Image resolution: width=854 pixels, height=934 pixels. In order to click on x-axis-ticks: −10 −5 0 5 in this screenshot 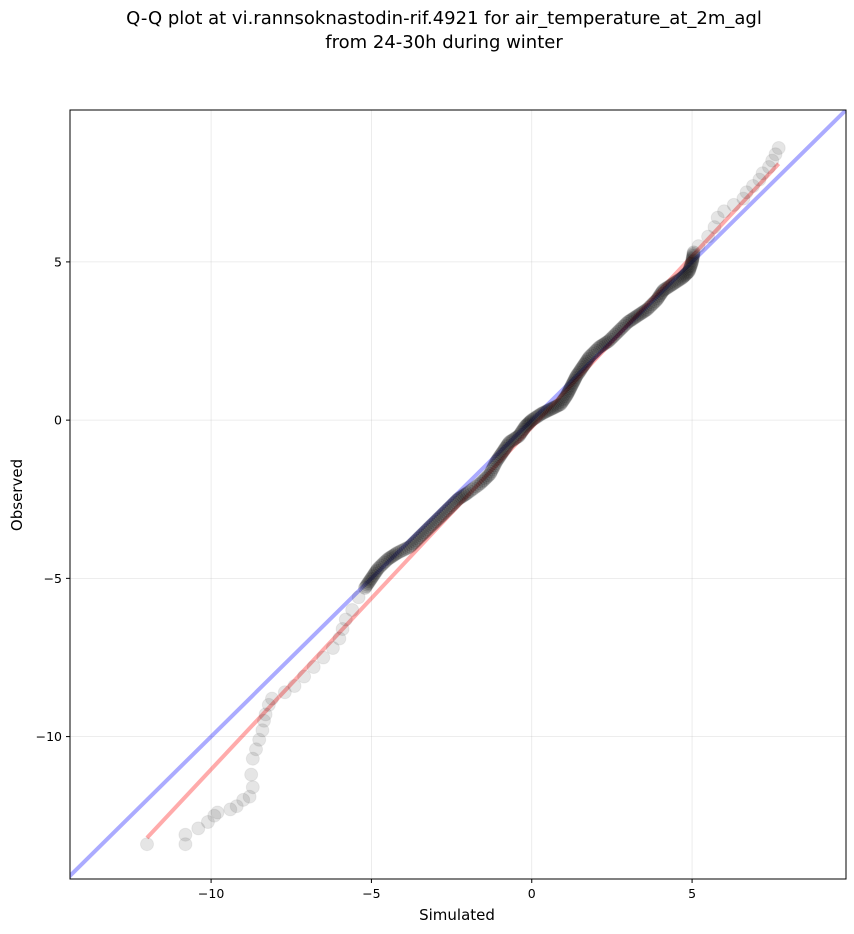, I will do `click(447, 890)`.